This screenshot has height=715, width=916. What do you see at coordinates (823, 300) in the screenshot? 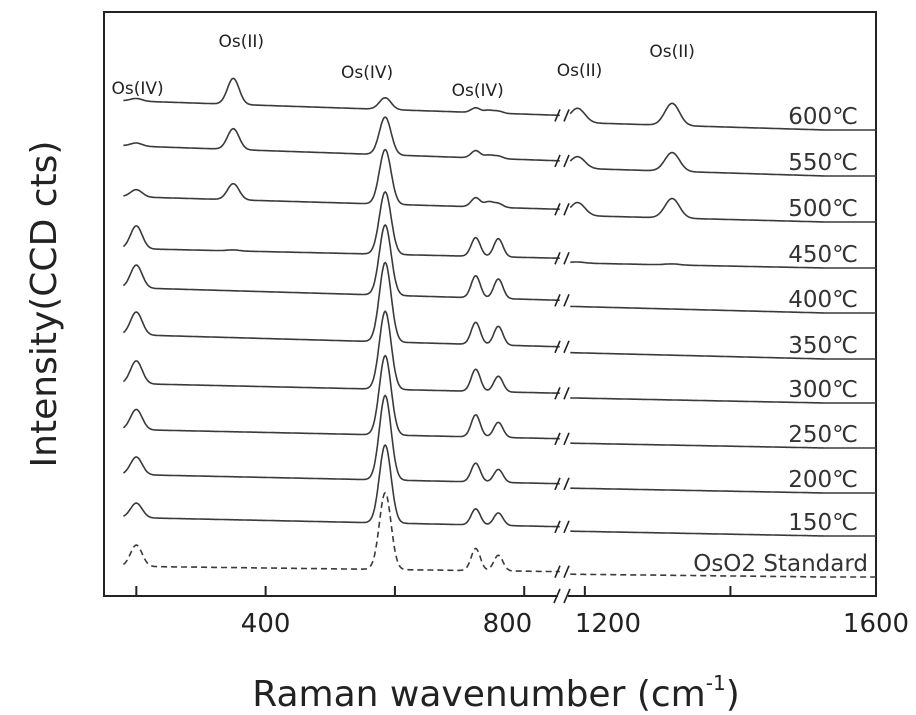
I see `series-label: 400℃` at bounding box center [823, 300].